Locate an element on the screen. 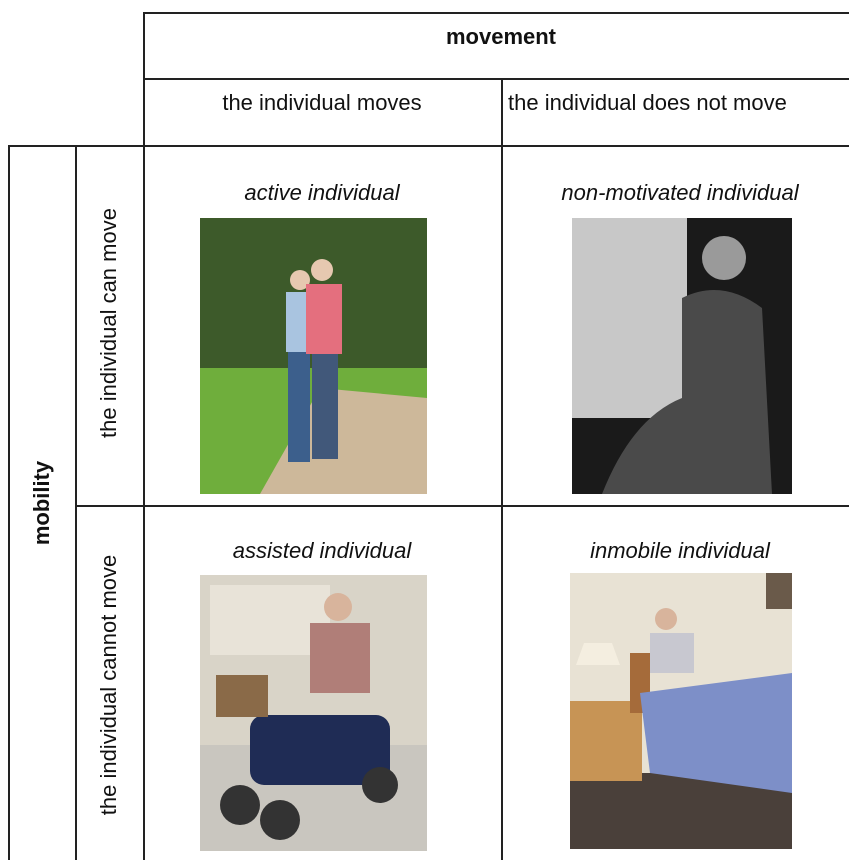  cell-label: active individual is located at coordinates (322, 192).